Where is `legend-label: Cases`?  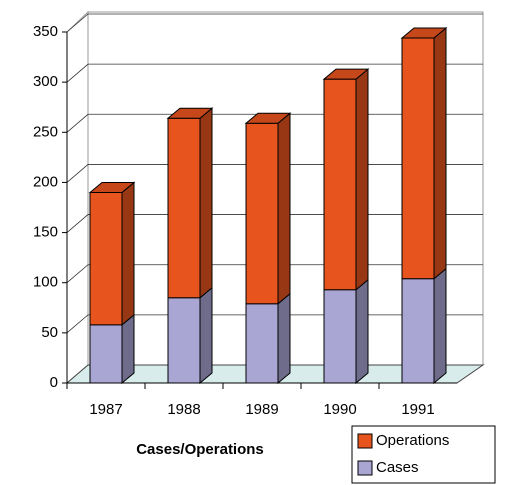
legend-label: Cases is located at coordinates (397, 467).